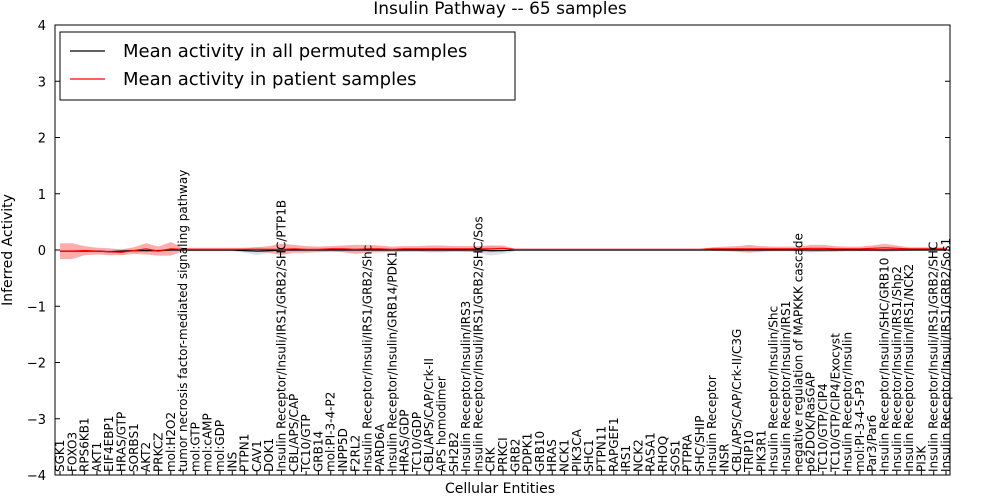 Image resolution: width=1000 pixels, height=500 pixels. Describe the element at coordinates (934, 357) in the screenshot. I see `x-tick-label: Insulin Receptor/Insuli/IRS1/GRB2/SHC` at that location.